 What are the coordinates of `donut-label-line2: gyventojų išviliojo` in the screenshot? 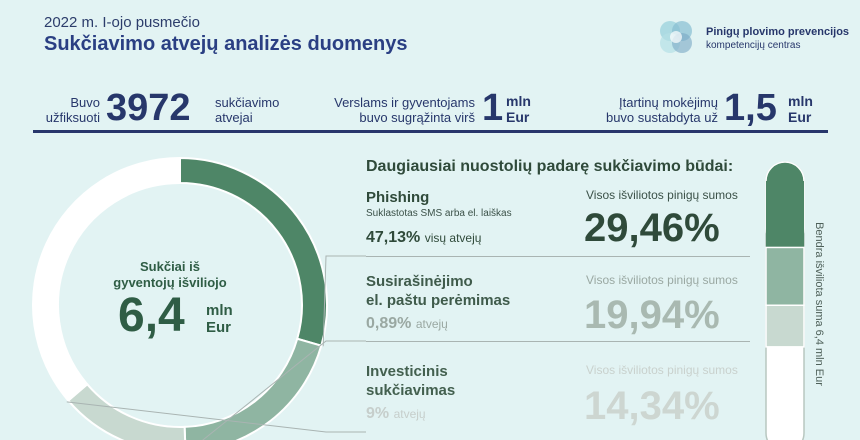 It's located at (170, 282).